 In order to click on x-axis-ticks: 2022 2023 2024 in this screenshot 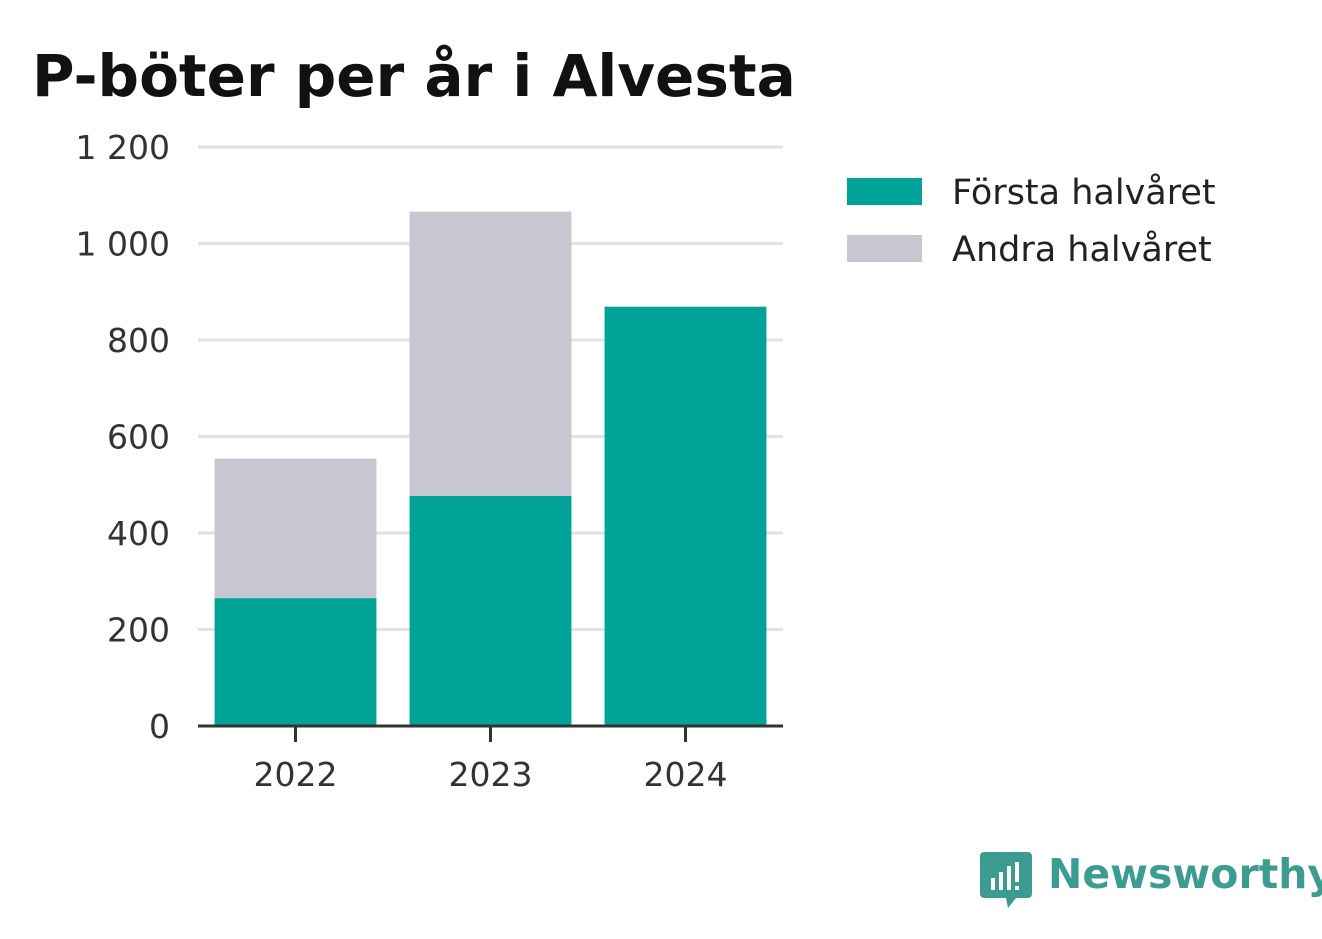, I will do `click(491, 760)`.